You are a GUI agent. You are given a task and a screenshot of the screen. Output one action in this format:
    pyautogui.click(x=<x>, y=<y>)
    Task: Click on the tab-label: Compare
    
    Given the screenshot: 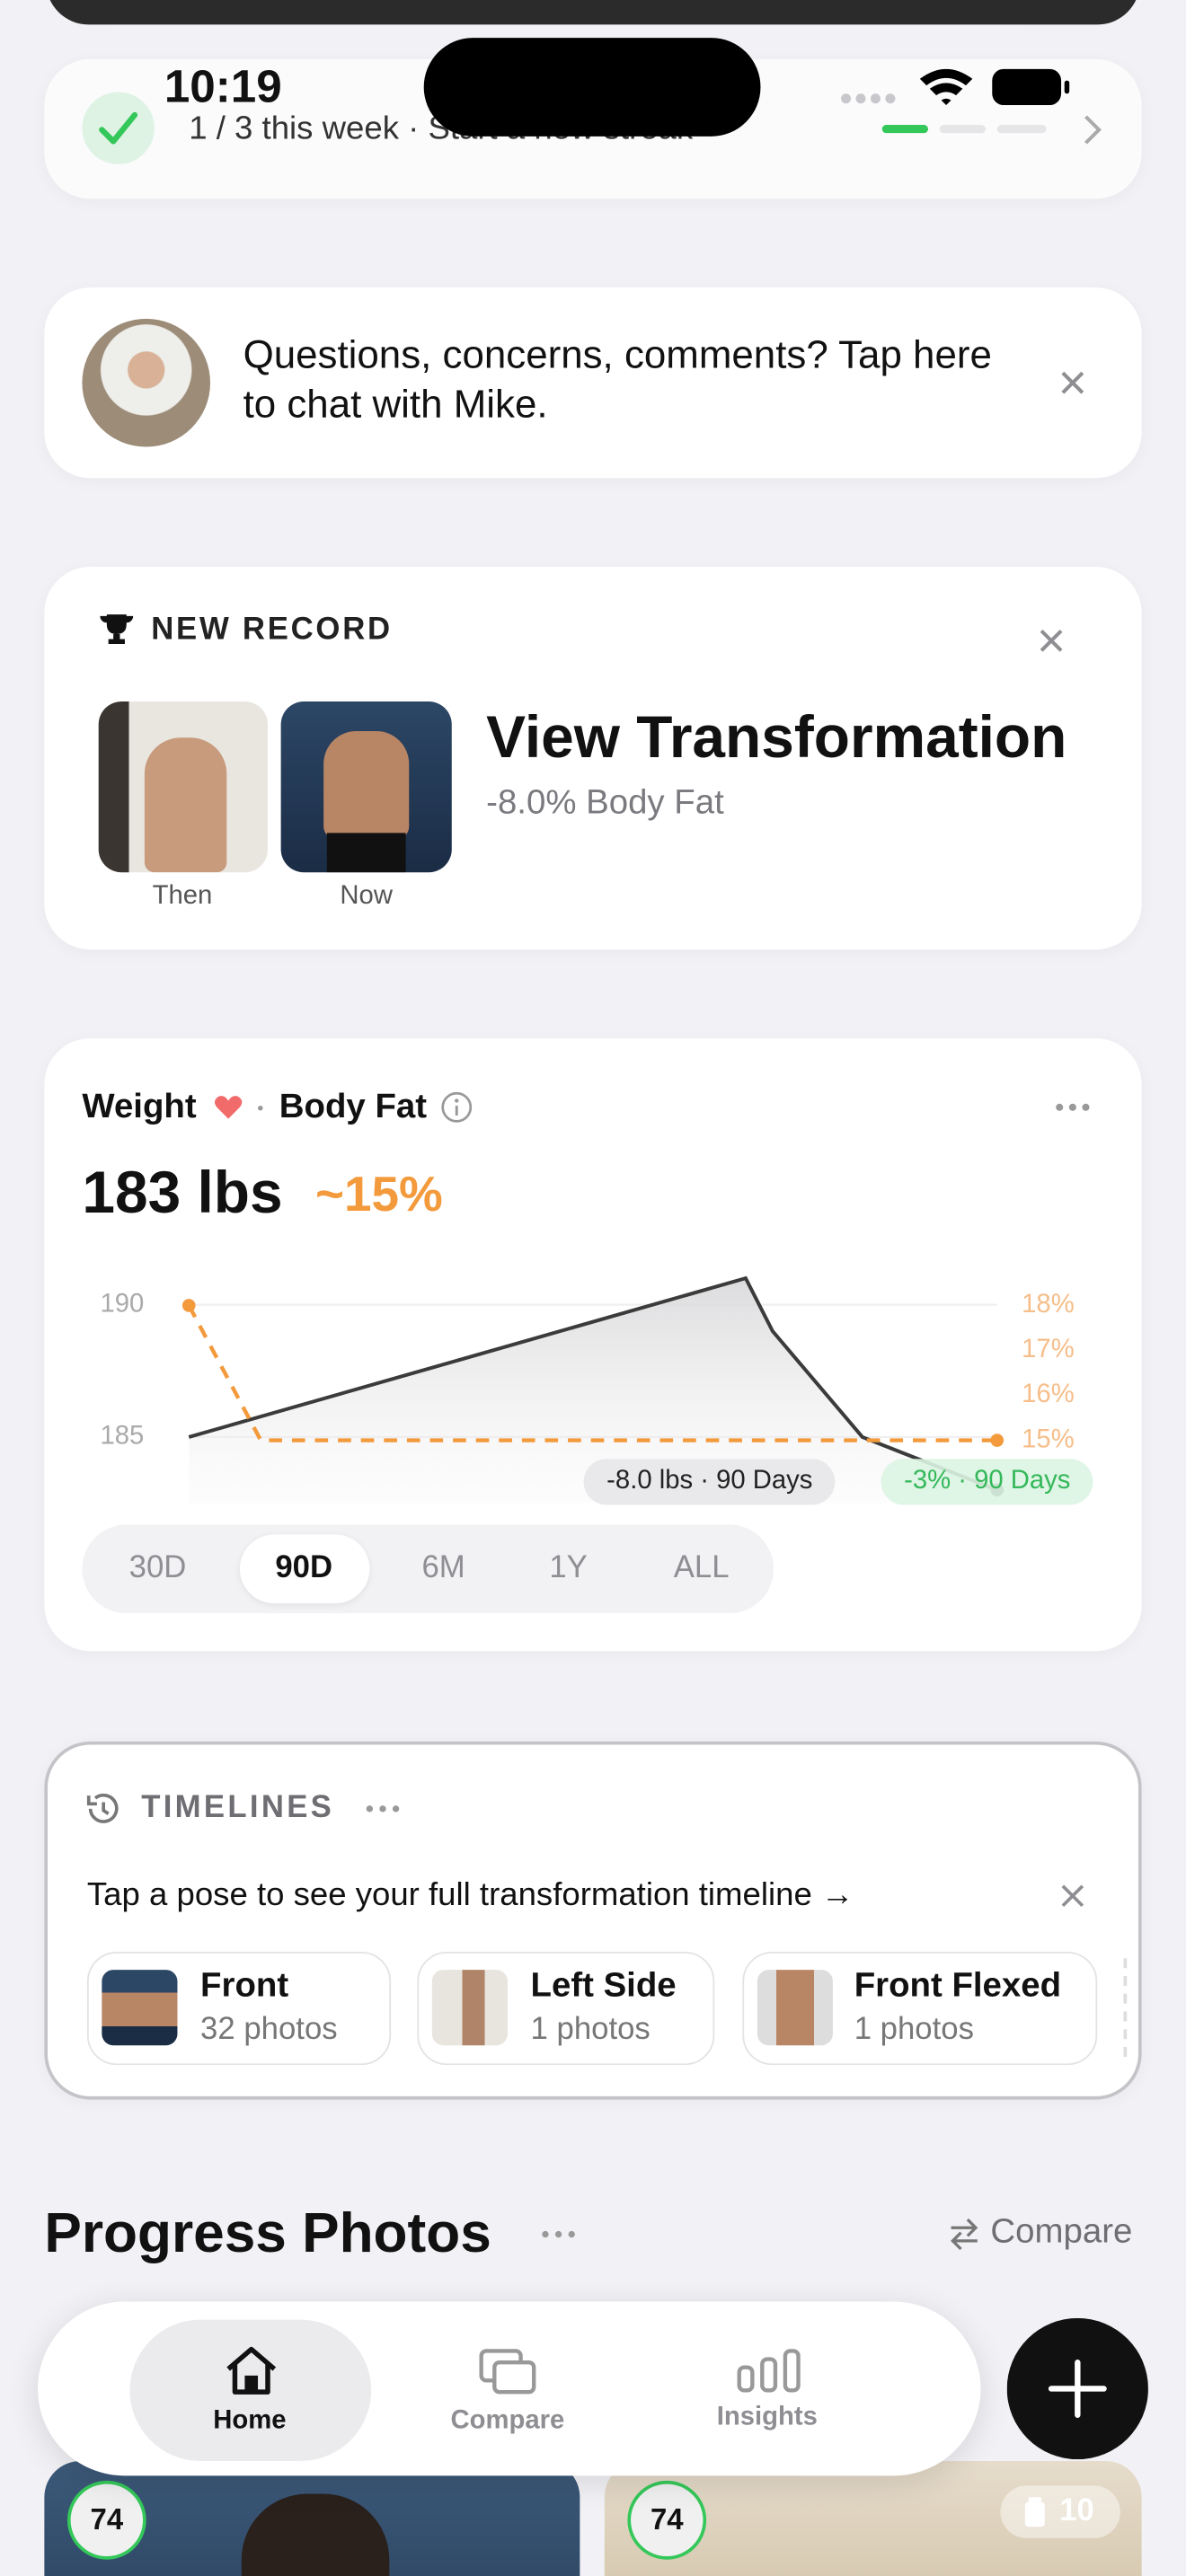 What is the action you would take?
    pyautogui.click(x=508, y=2420)
    